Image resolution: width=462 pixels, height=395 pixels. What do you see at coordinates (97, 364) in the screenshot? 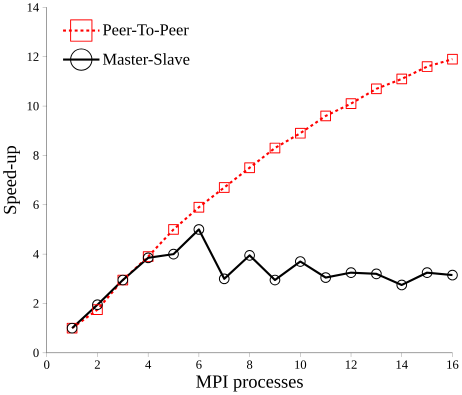
I see `x-tick-label: 2` at bounding box center [97, 364].